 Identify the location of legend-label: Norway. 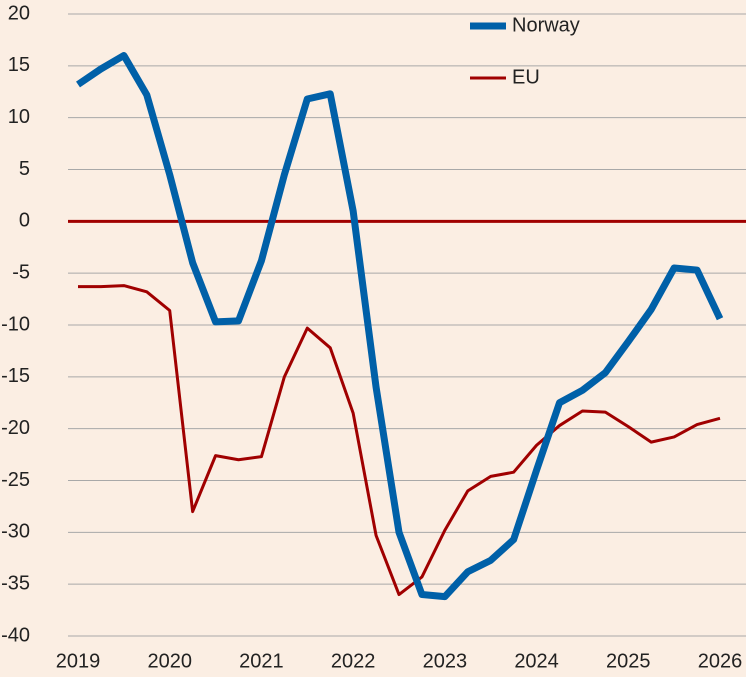
(546, 25).